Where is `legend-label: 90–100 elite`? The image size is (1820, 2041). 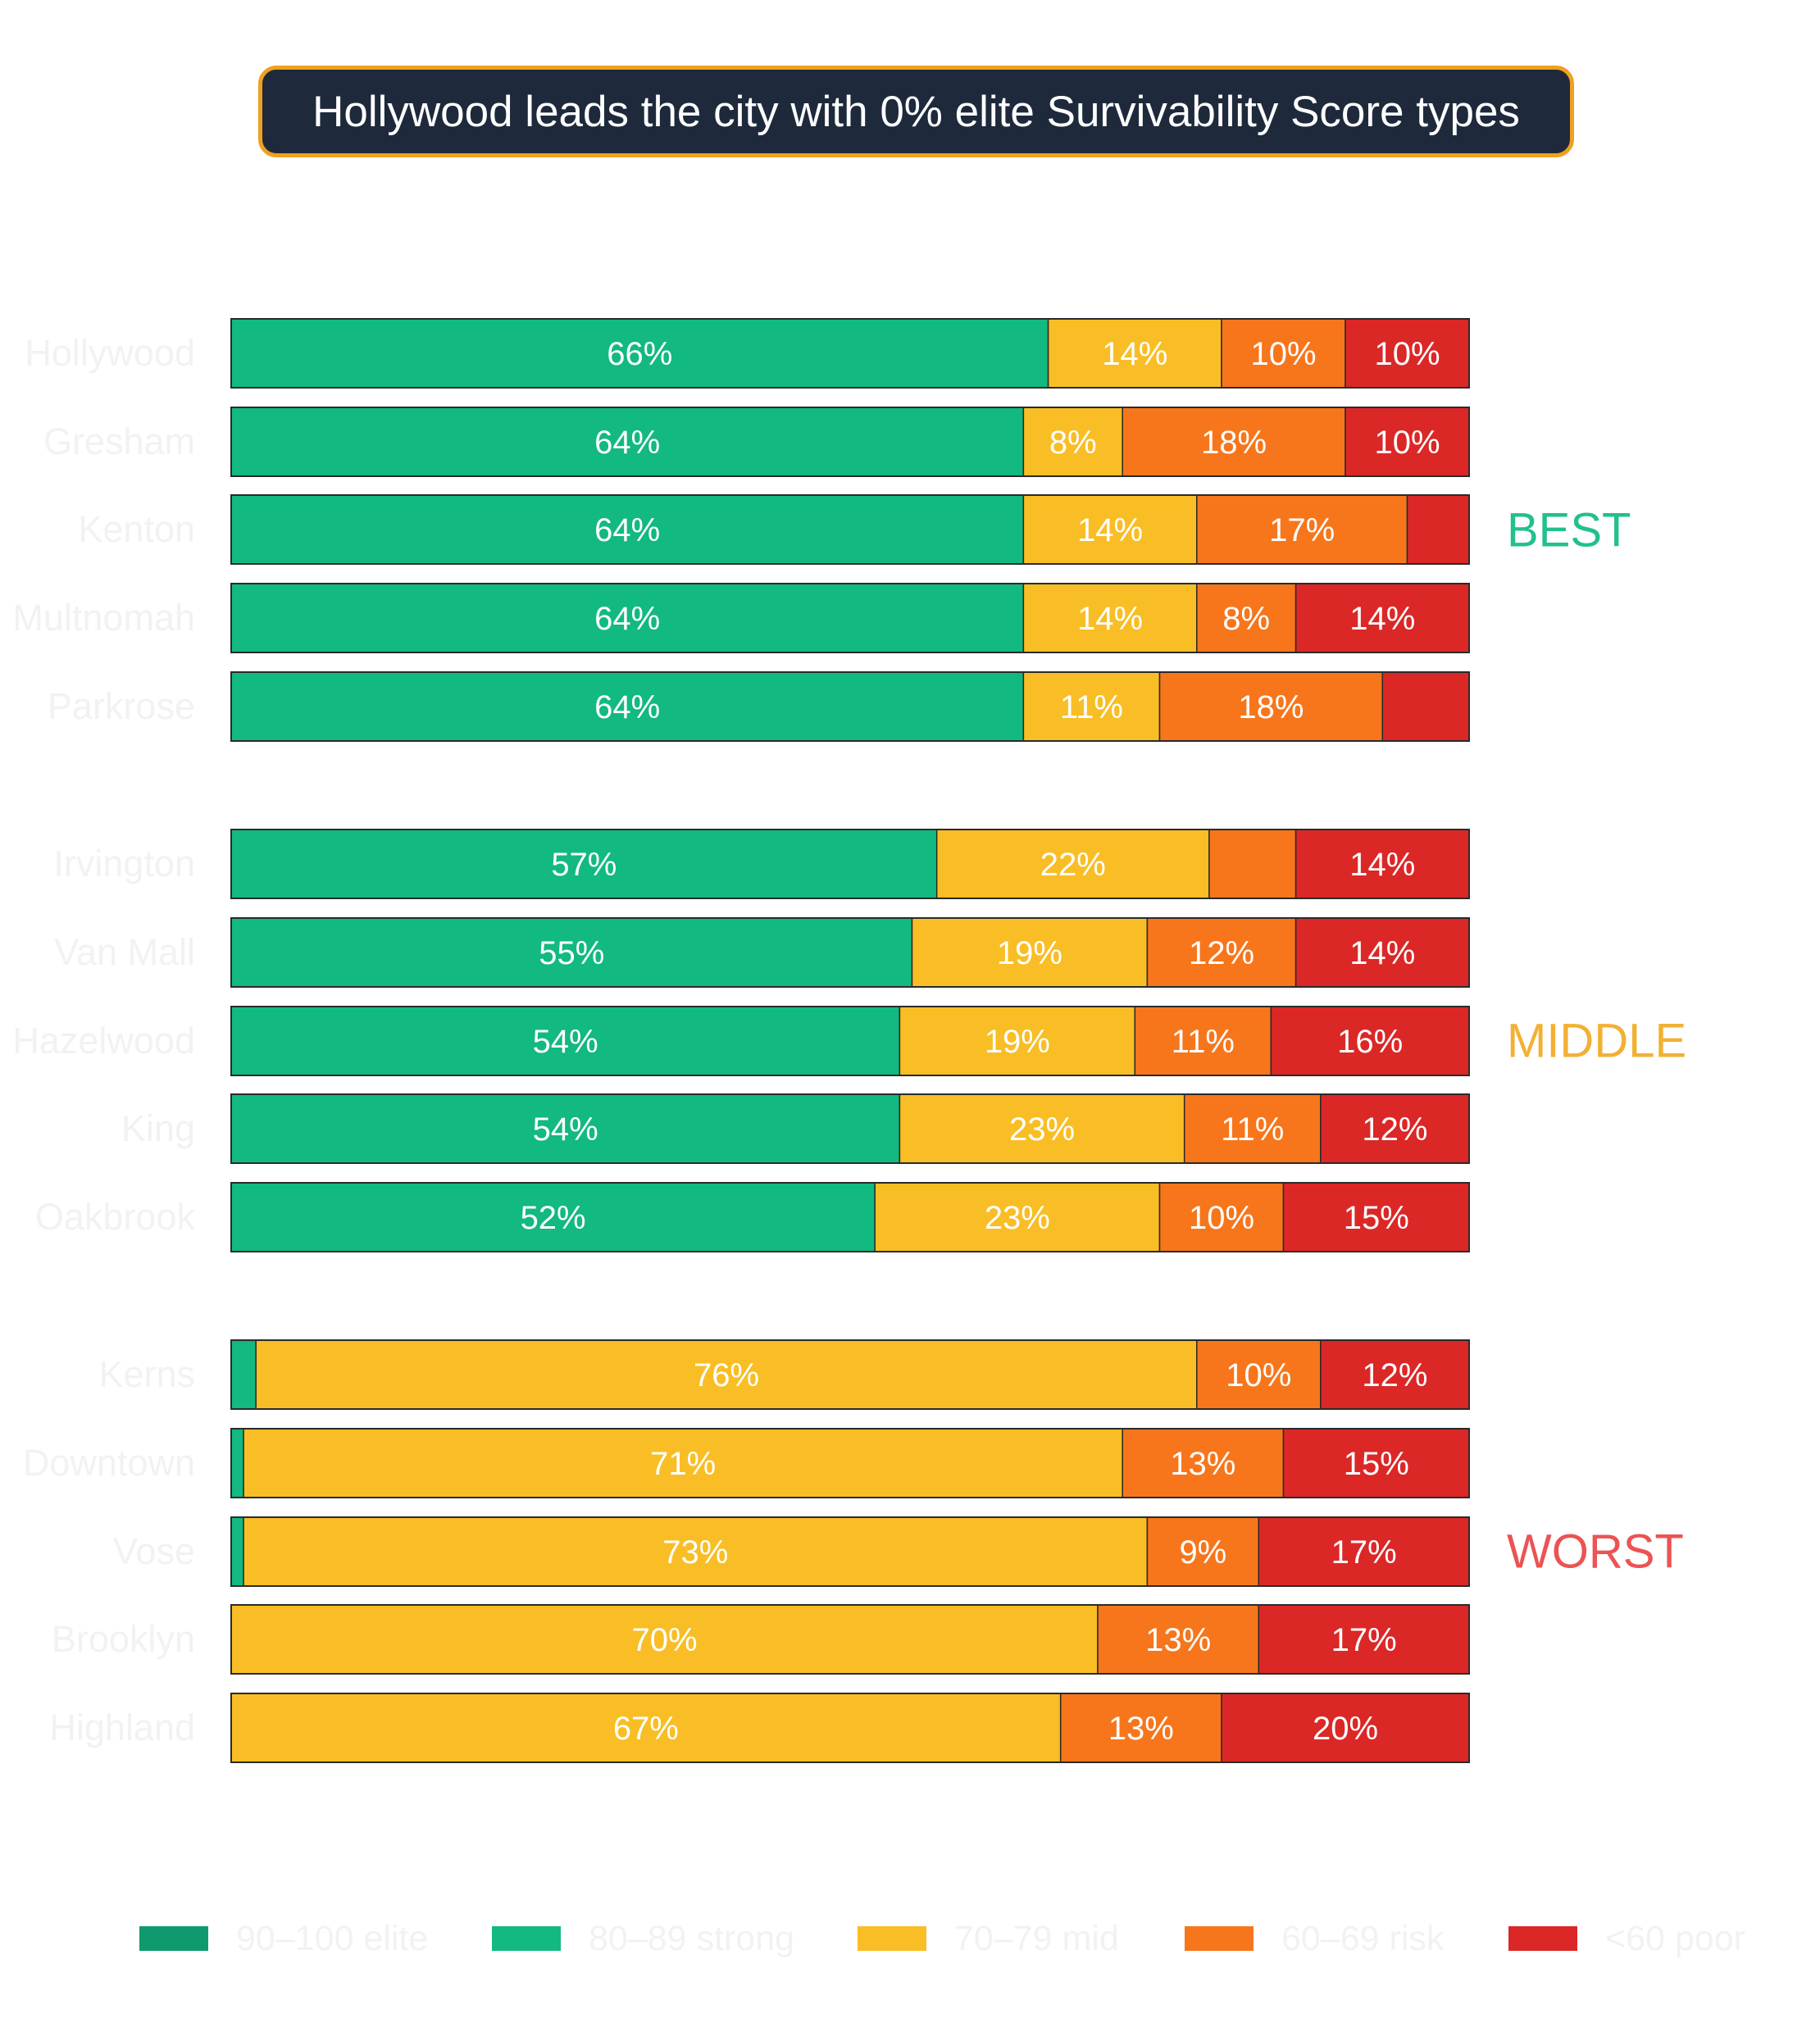 legend-label: 90–100 elite is located at coordinates (332, 1939).